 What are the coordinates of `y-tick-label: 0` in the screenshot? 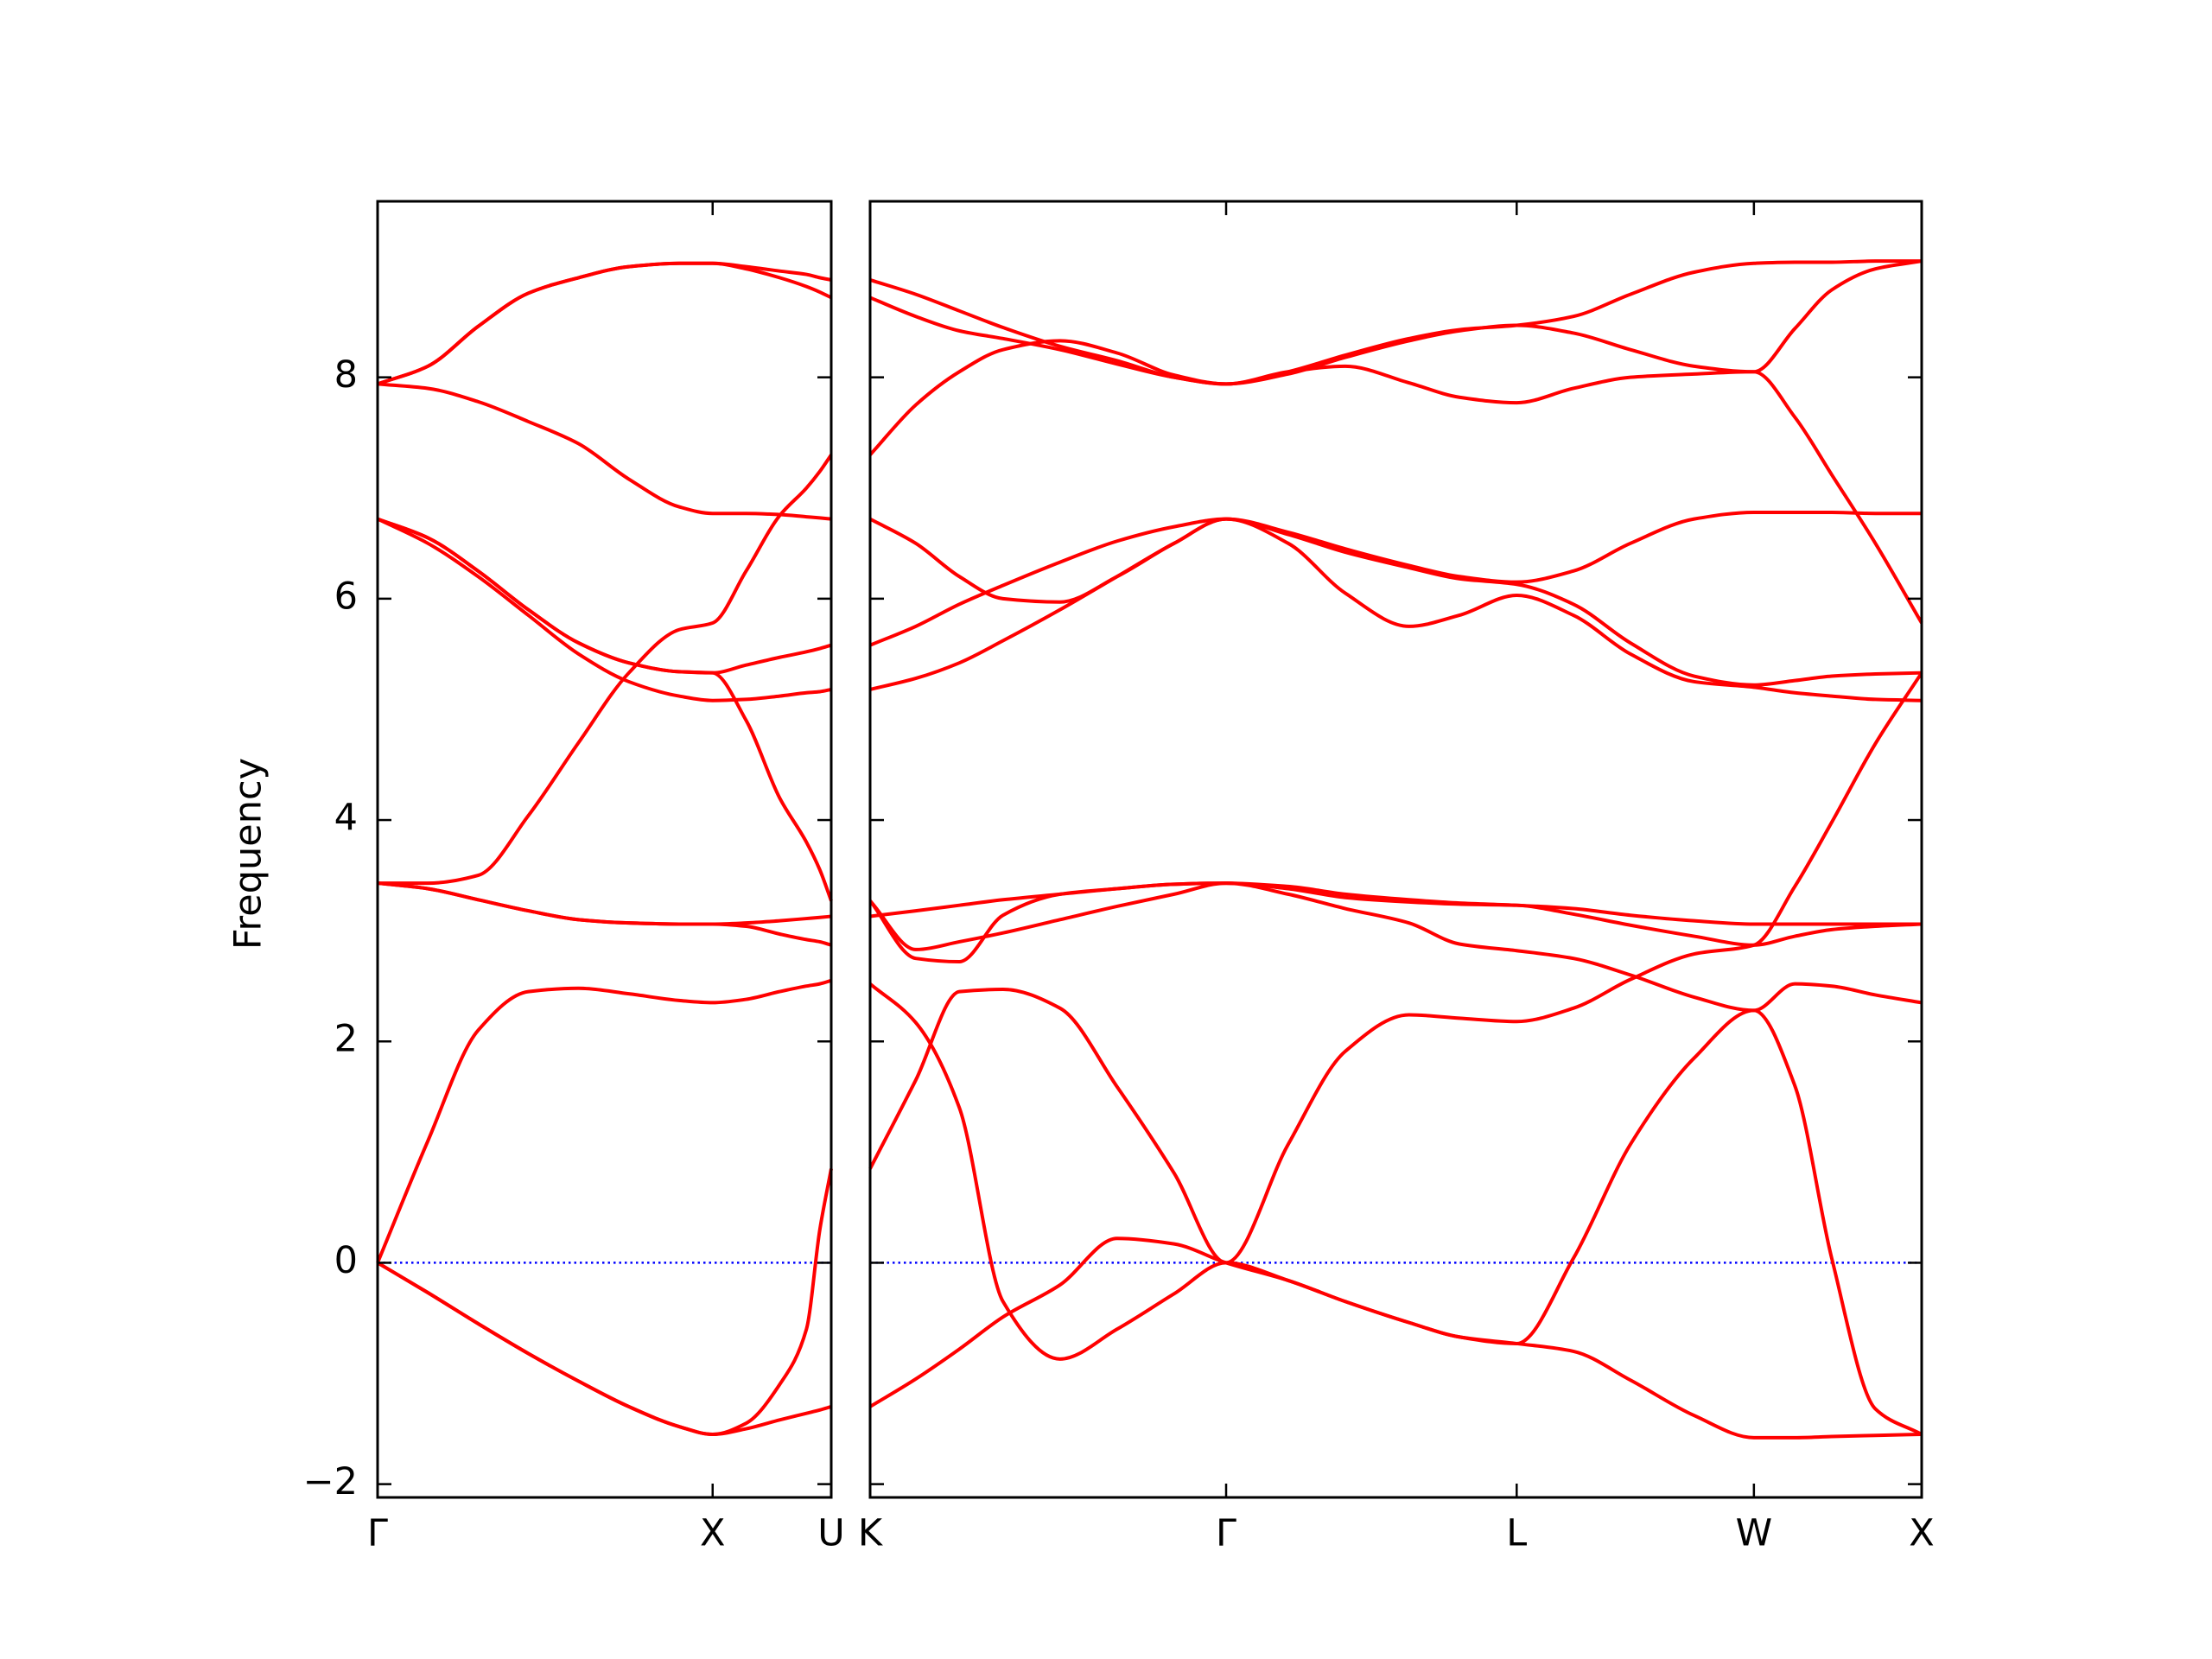 It's located at (346, 1260).